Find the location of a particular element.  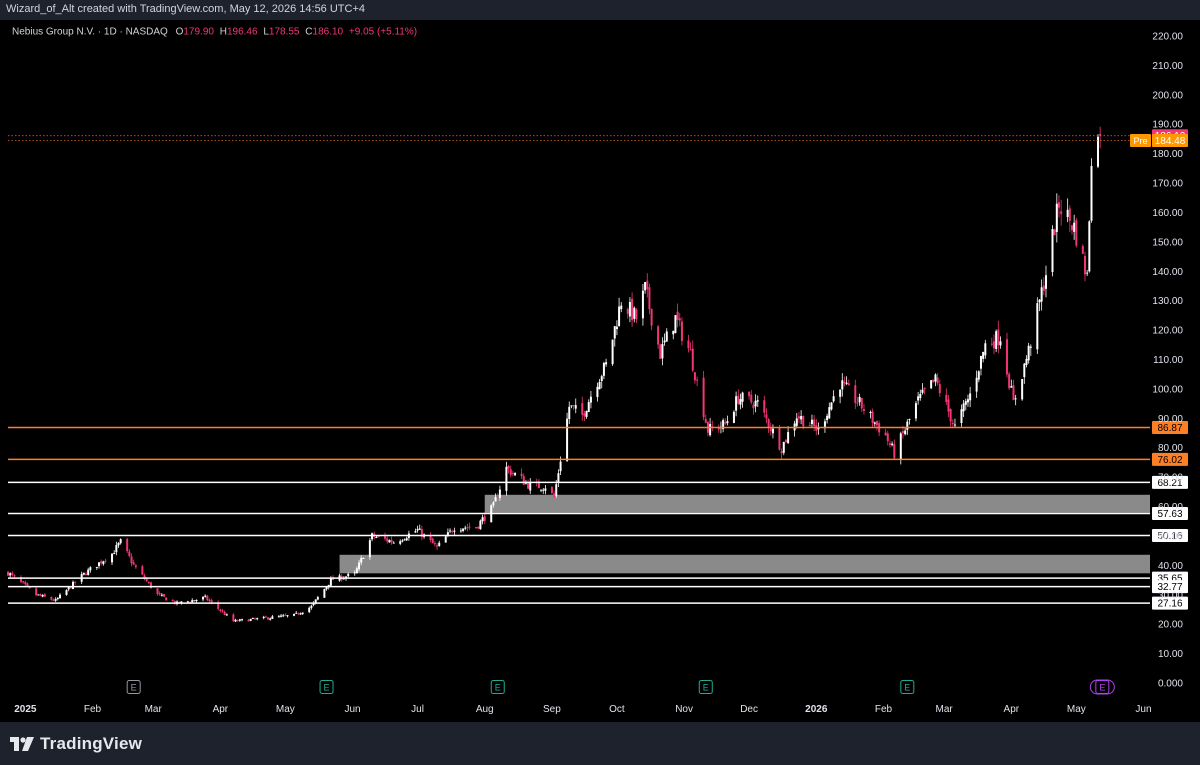

price-tick-label: 170.00 is located at coordinates (1167, 184).